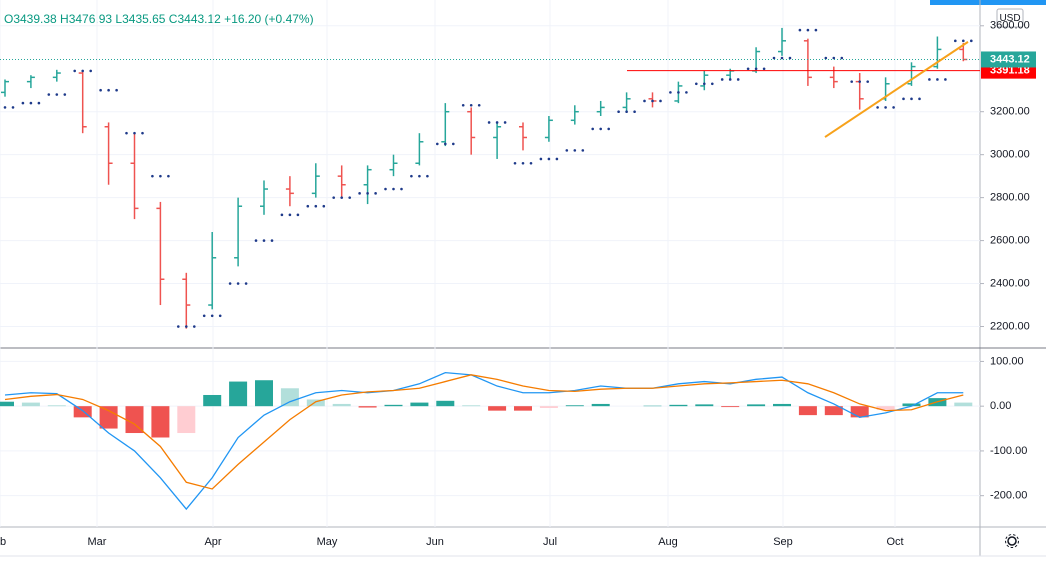  Describe the element at coordinates (783, 542) in the screenshot. I see `x-tick-label: Sep` at that location.